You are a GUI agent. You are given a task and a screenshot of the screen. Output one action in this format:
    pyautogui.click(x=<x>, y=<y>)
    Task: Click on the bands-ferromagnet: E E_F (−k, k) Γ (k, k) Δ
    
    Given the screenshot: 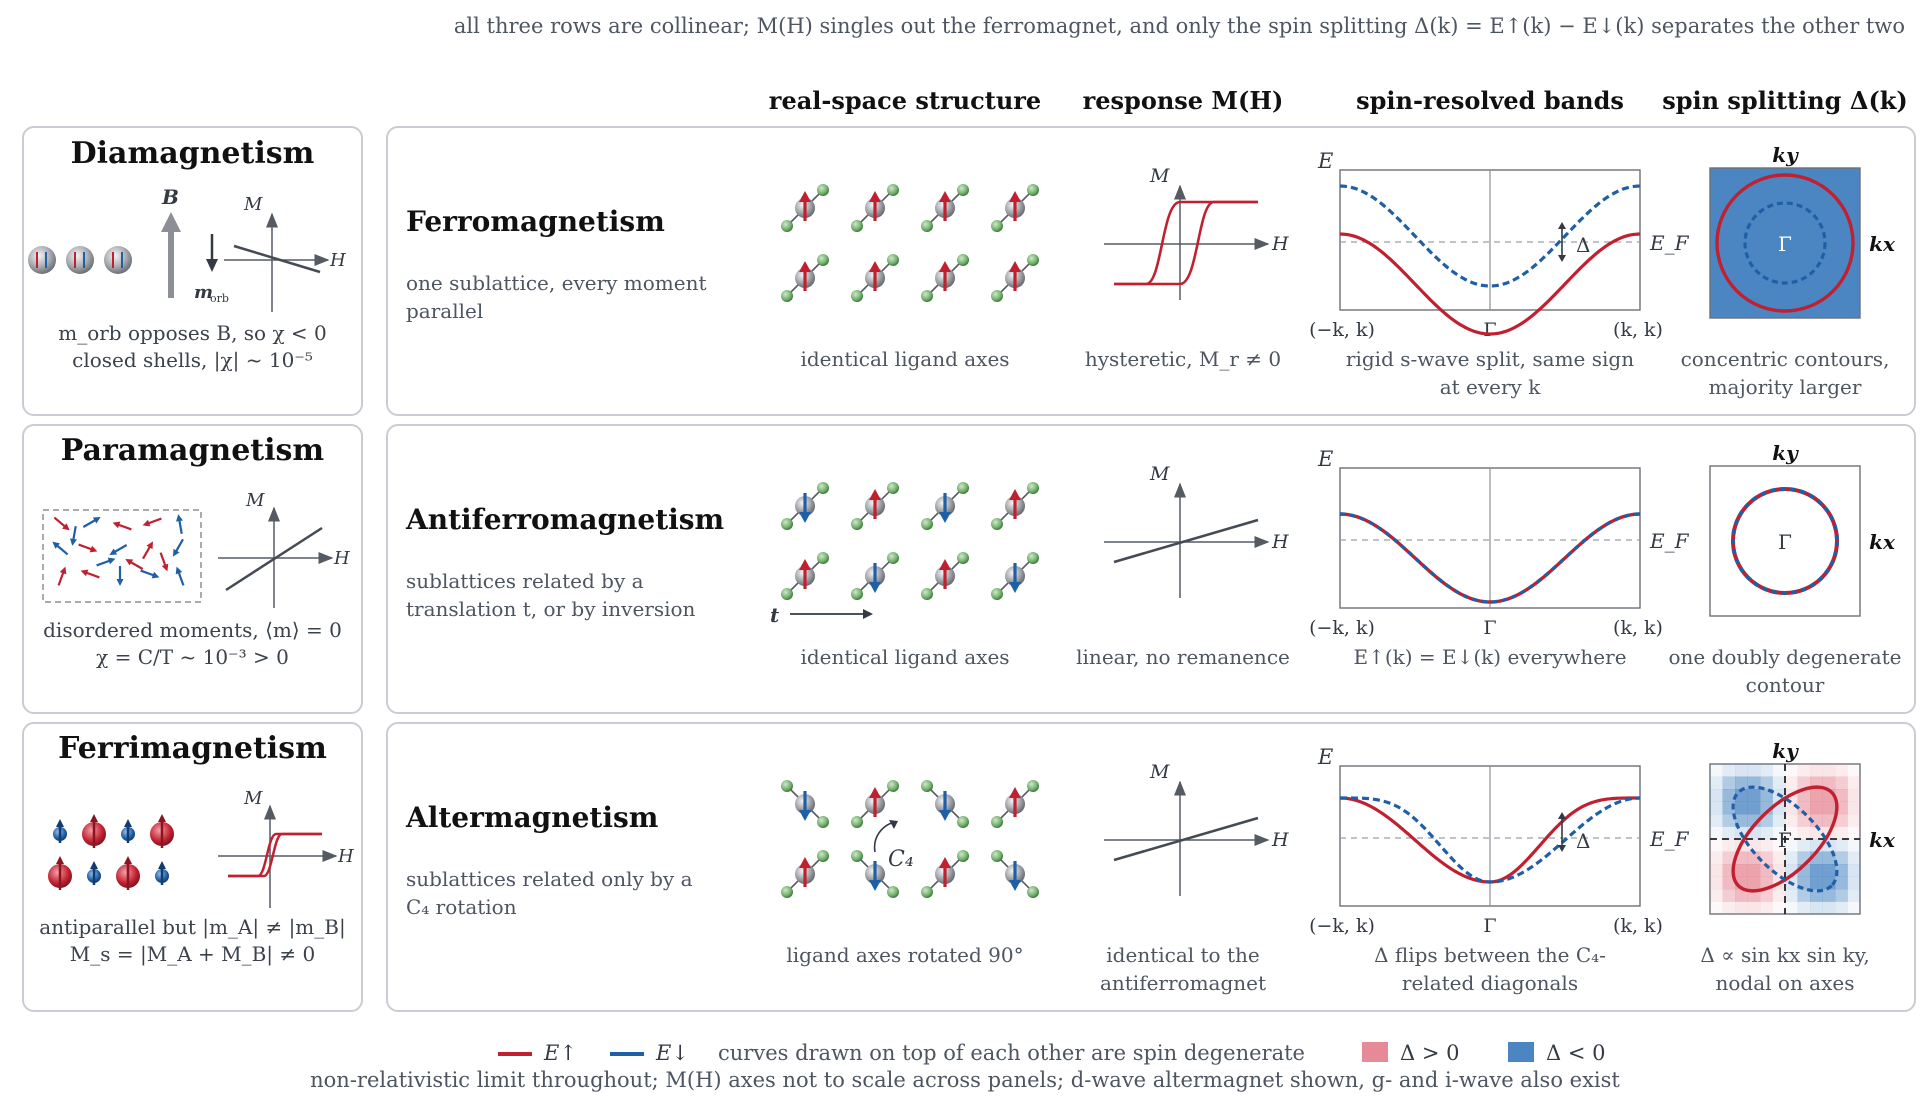 What is the action you would take?
    pyautogui.click(x=1499, y=245)
    